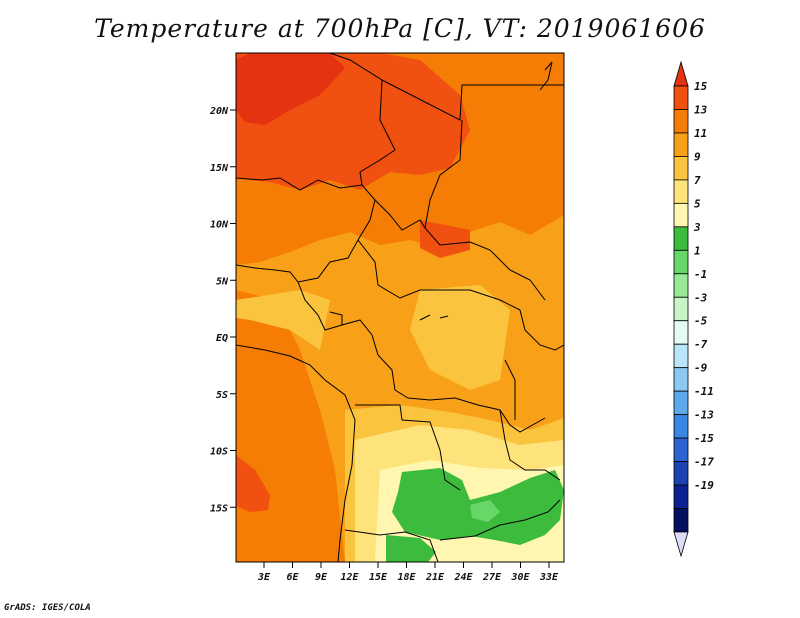 This screenshot has height=618, width=800. Describe the element at coordinates (219, 168) in the screenshot. I see `lat-label: 15N` at that location.